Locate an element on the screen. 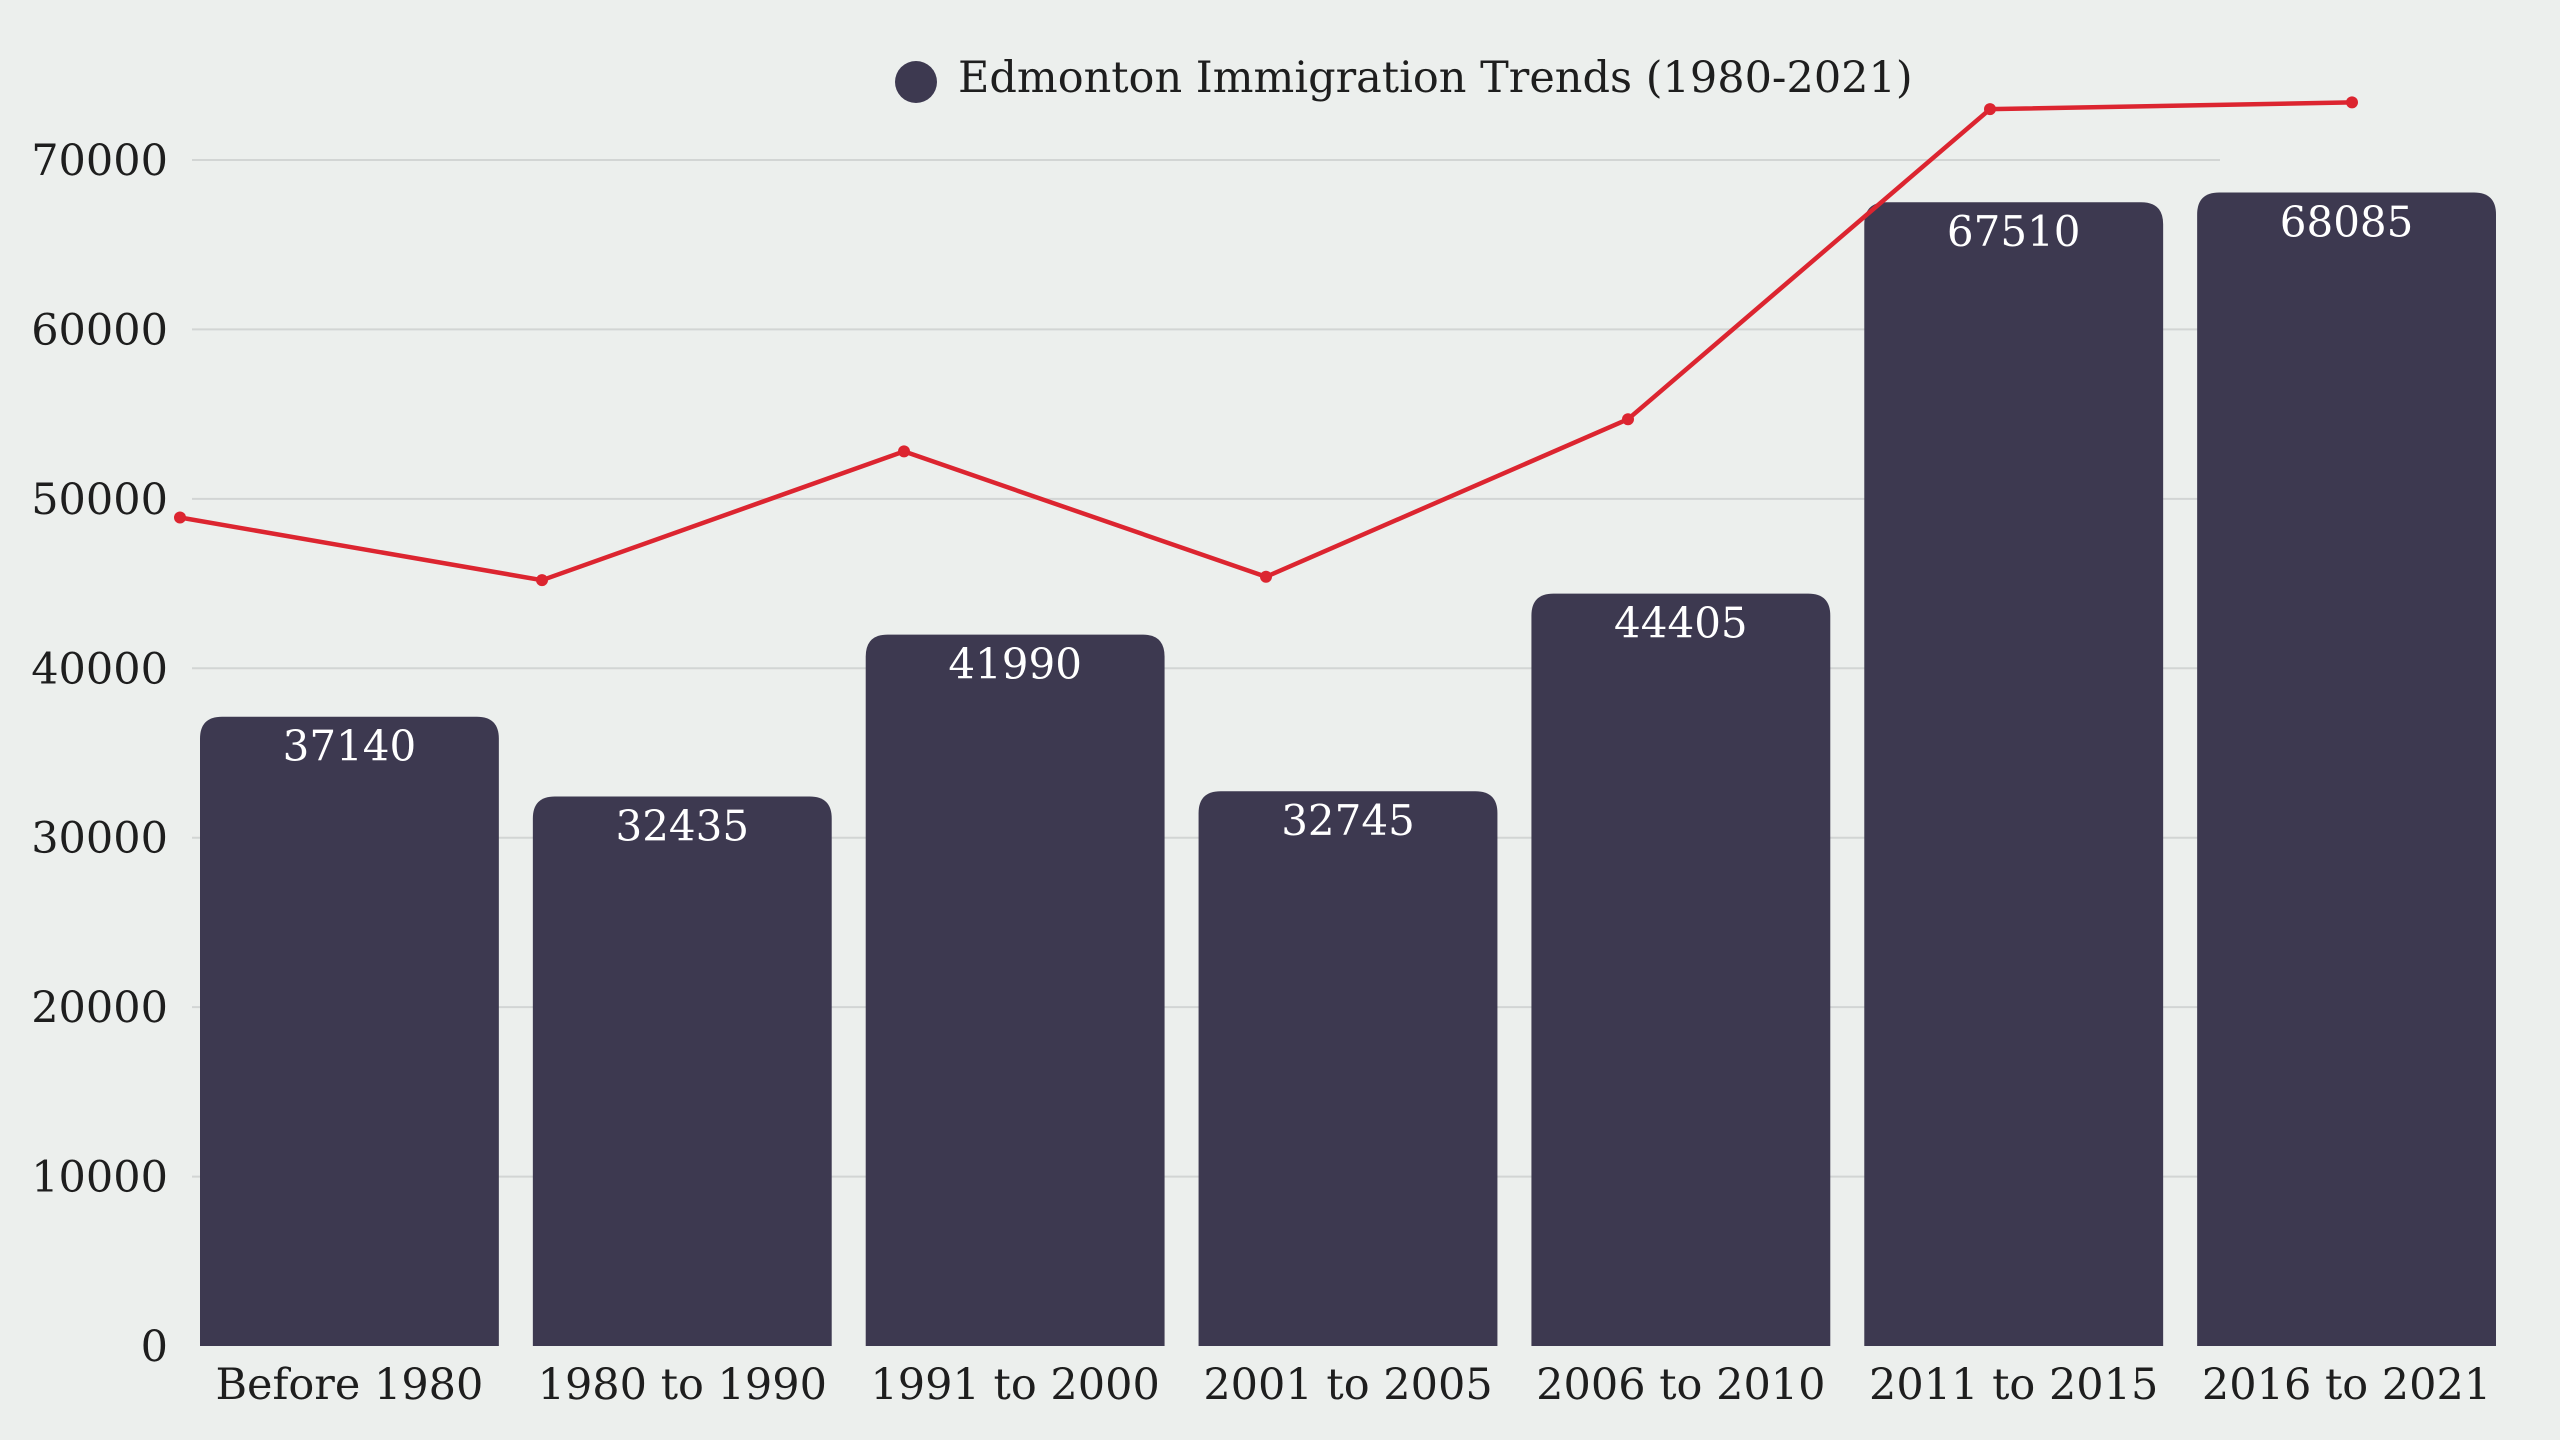 The image size is (2560, 1440). y-tick-label: 40000 is located at coordinates (99, 669).